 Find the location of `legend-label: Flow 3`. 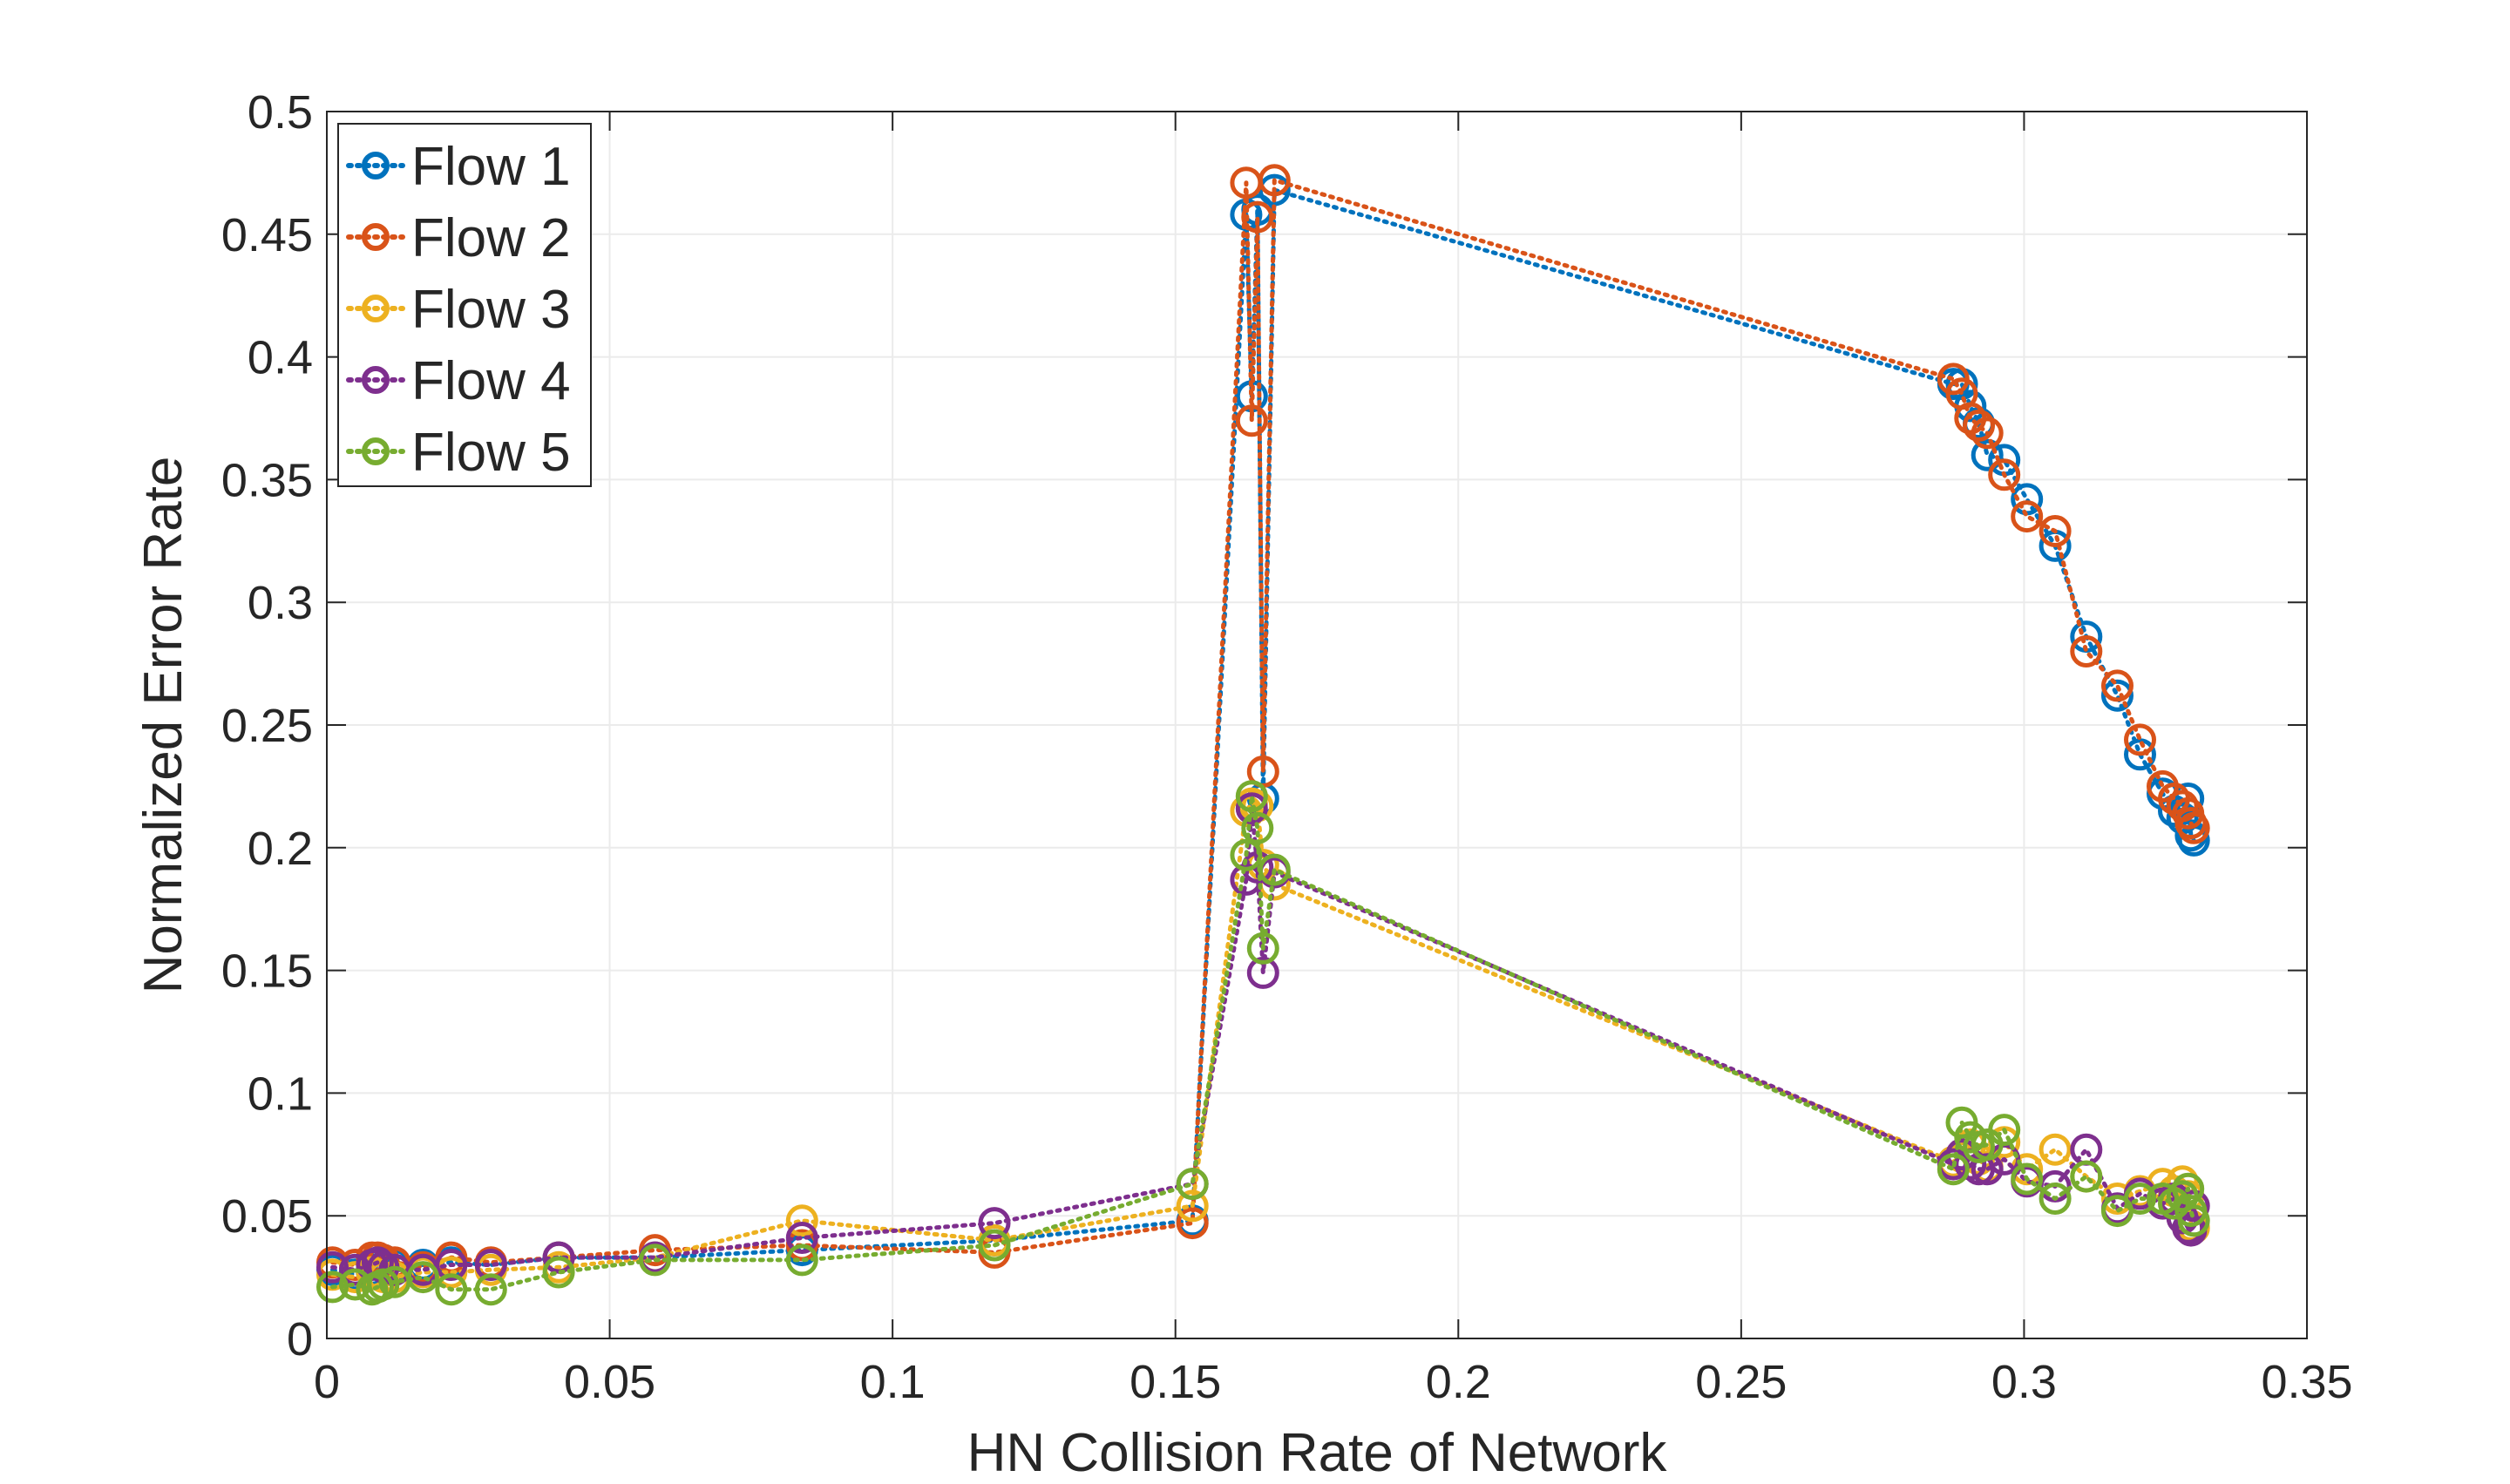

legend-label: Flow 3 is located at coordinates (491, 310).